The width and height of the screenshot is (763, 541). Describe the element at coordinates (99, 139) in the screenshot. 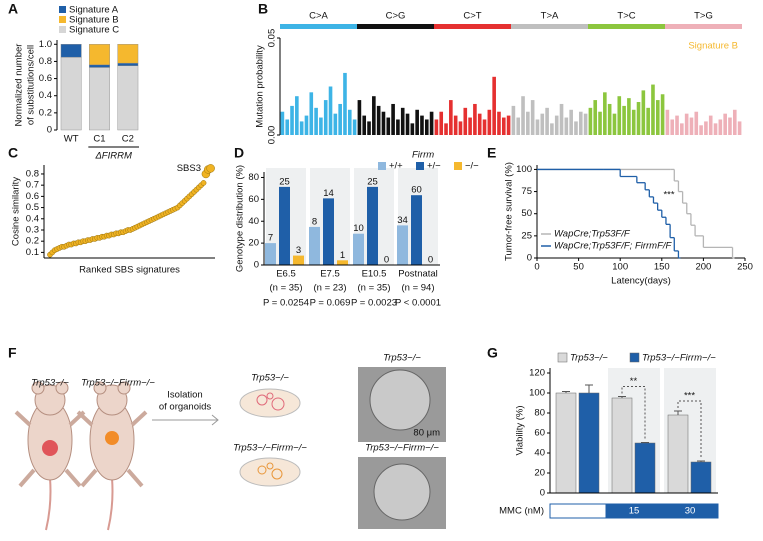

I see `x-tick-label: C1` at that location.